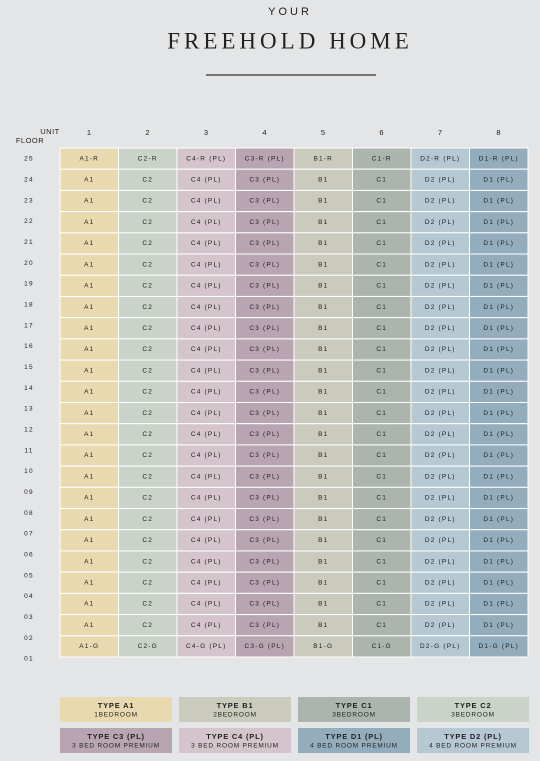 The image size is (540, 761). What do you see at coordinates (354, 705) in the screenshot?
I see `legend-name: TYPE C1` at bounding box center [354, 705].